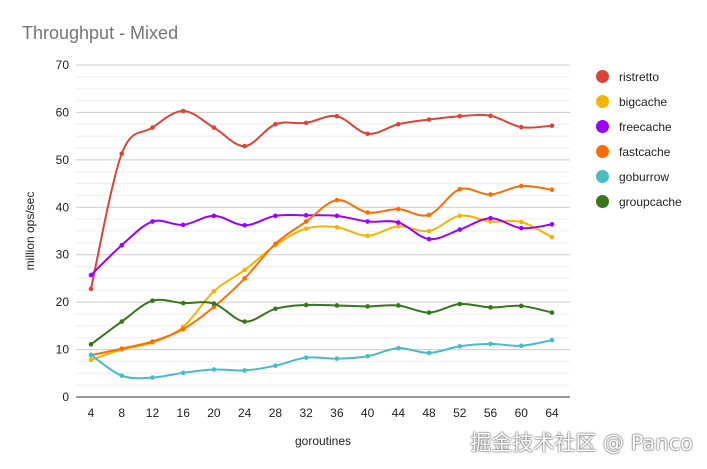  Describe the element at coordinates (184, 413) in the screenshot. I see `x-tick-label: 16` at that location.